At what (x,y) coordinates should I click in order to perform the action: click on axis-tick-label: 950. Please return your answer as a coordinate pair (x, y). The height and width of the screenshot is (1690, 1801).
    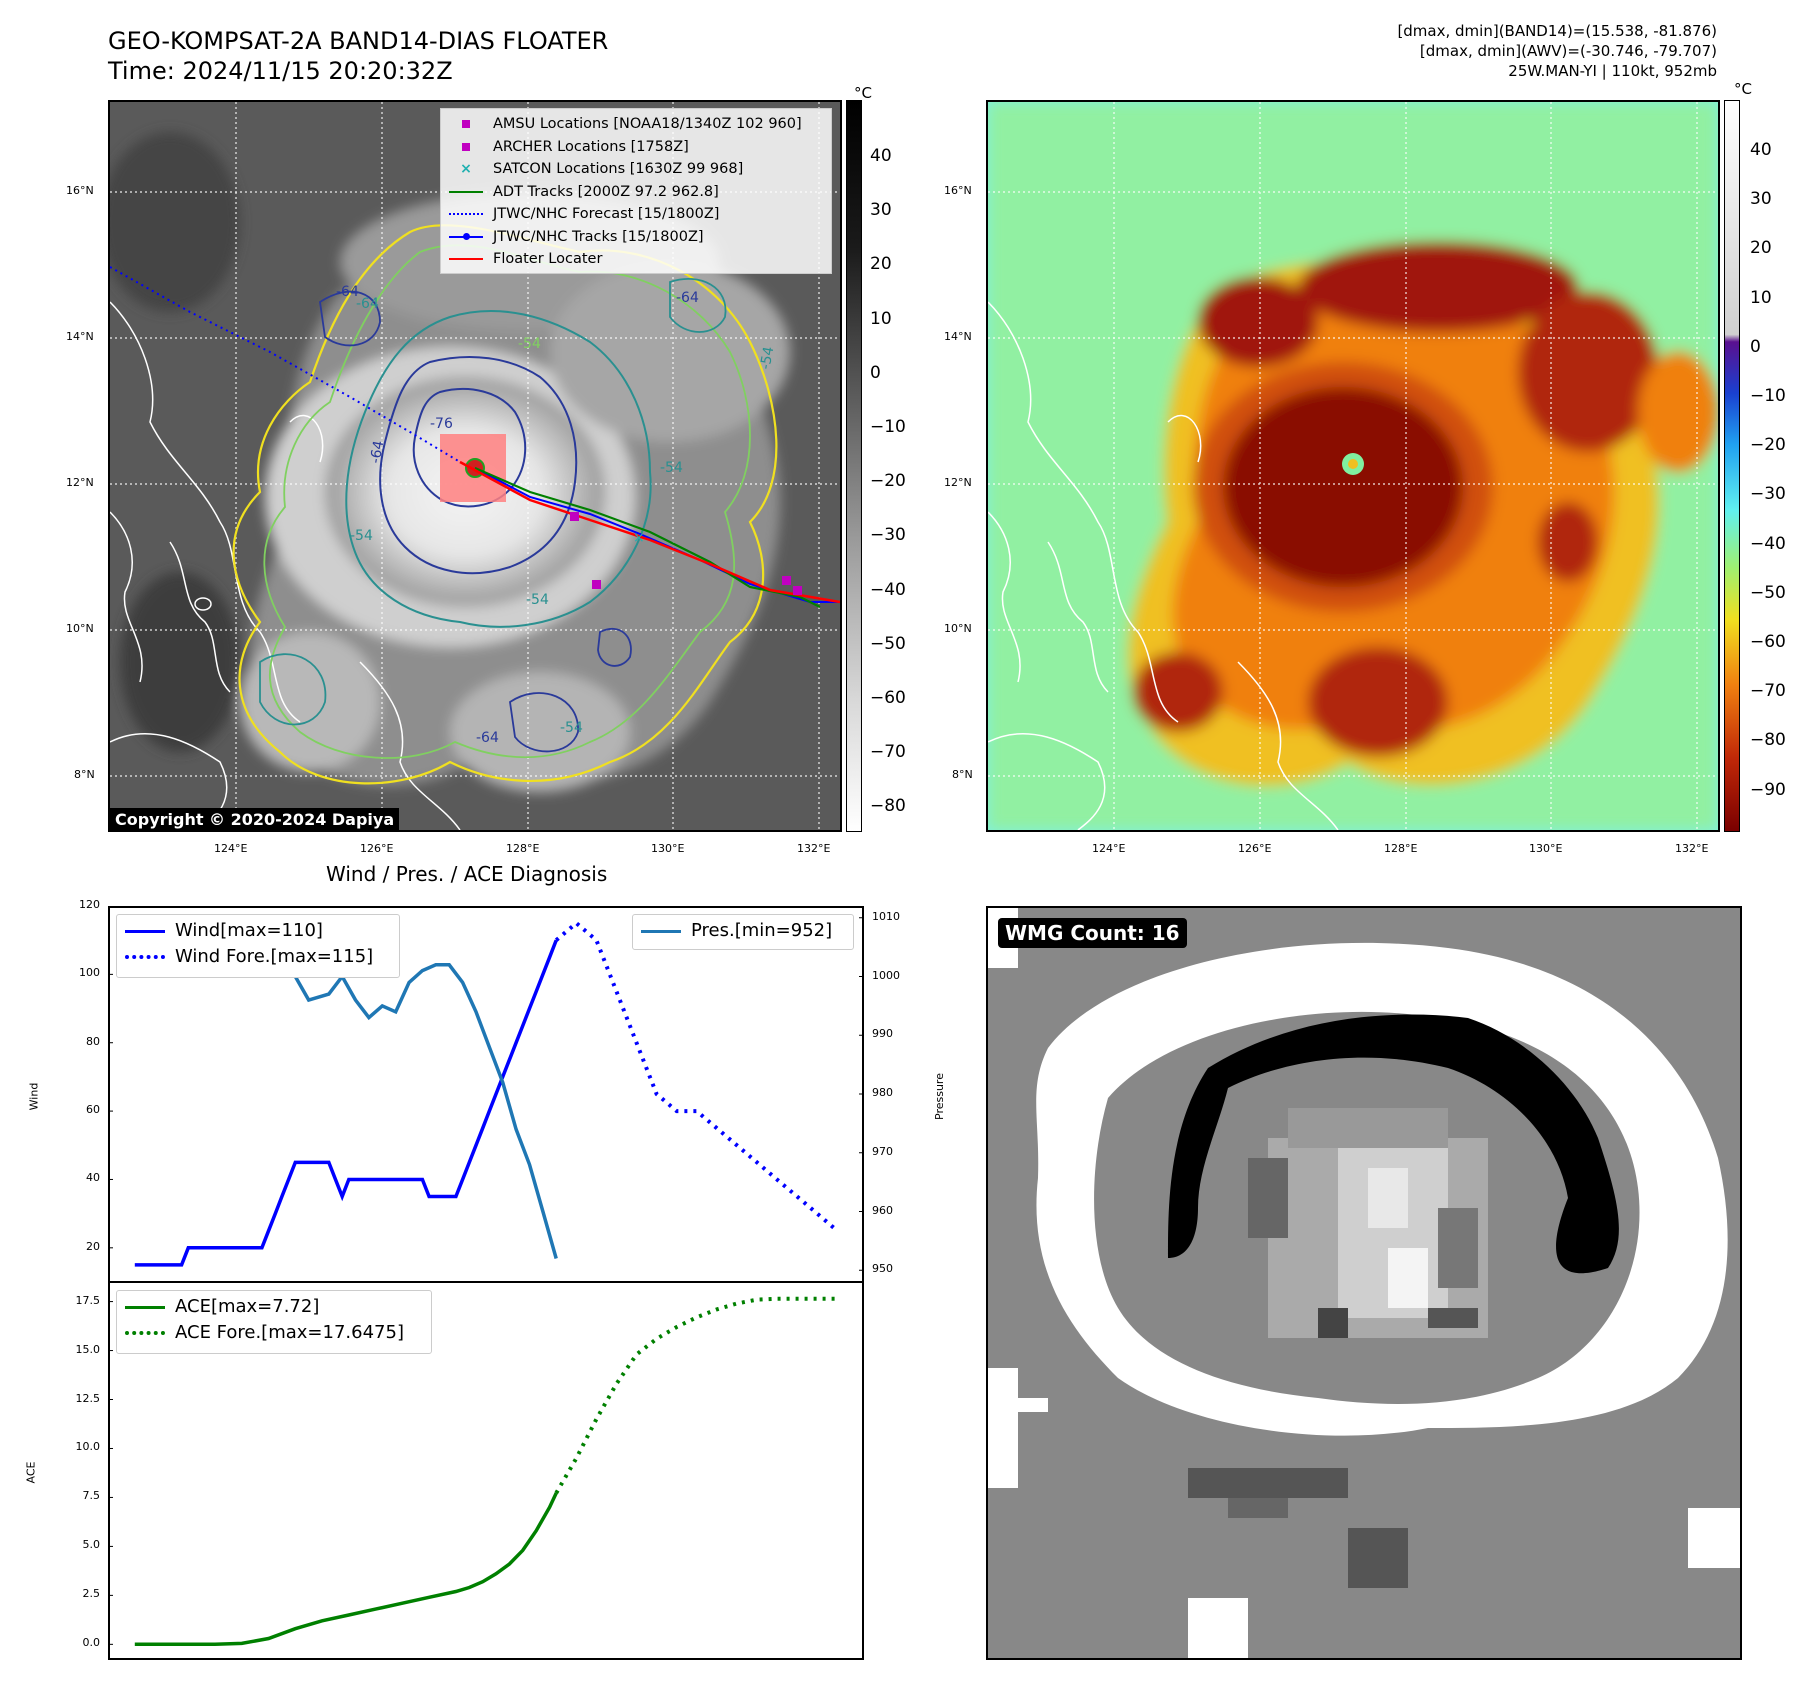
    Looking at the image, I should click on (882, 1269).